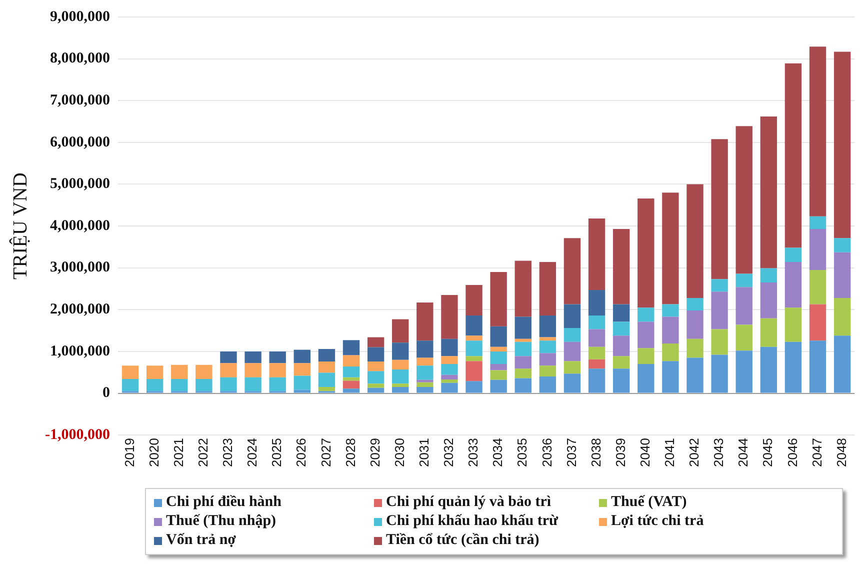 The width and height of the screenshot is (861, 576). What do you see at coordinates (154, 452) in the screenshot?
I see `x-tick-label: 2020` at bounding box center [154, 452].